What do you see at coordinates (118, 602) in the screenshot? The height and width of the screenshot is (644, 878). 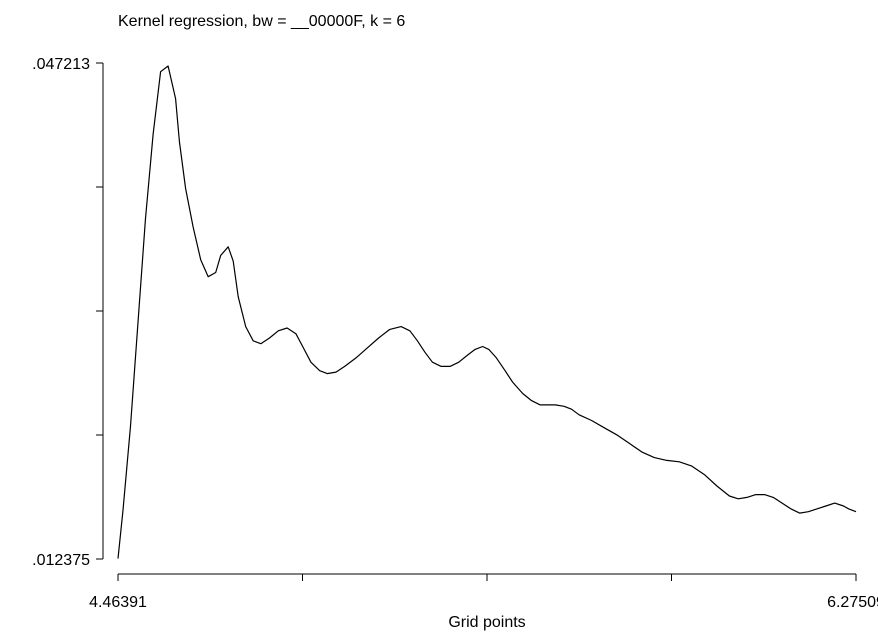 I see `x-tick-label: 4.46391` at bounding box center [118, 602].